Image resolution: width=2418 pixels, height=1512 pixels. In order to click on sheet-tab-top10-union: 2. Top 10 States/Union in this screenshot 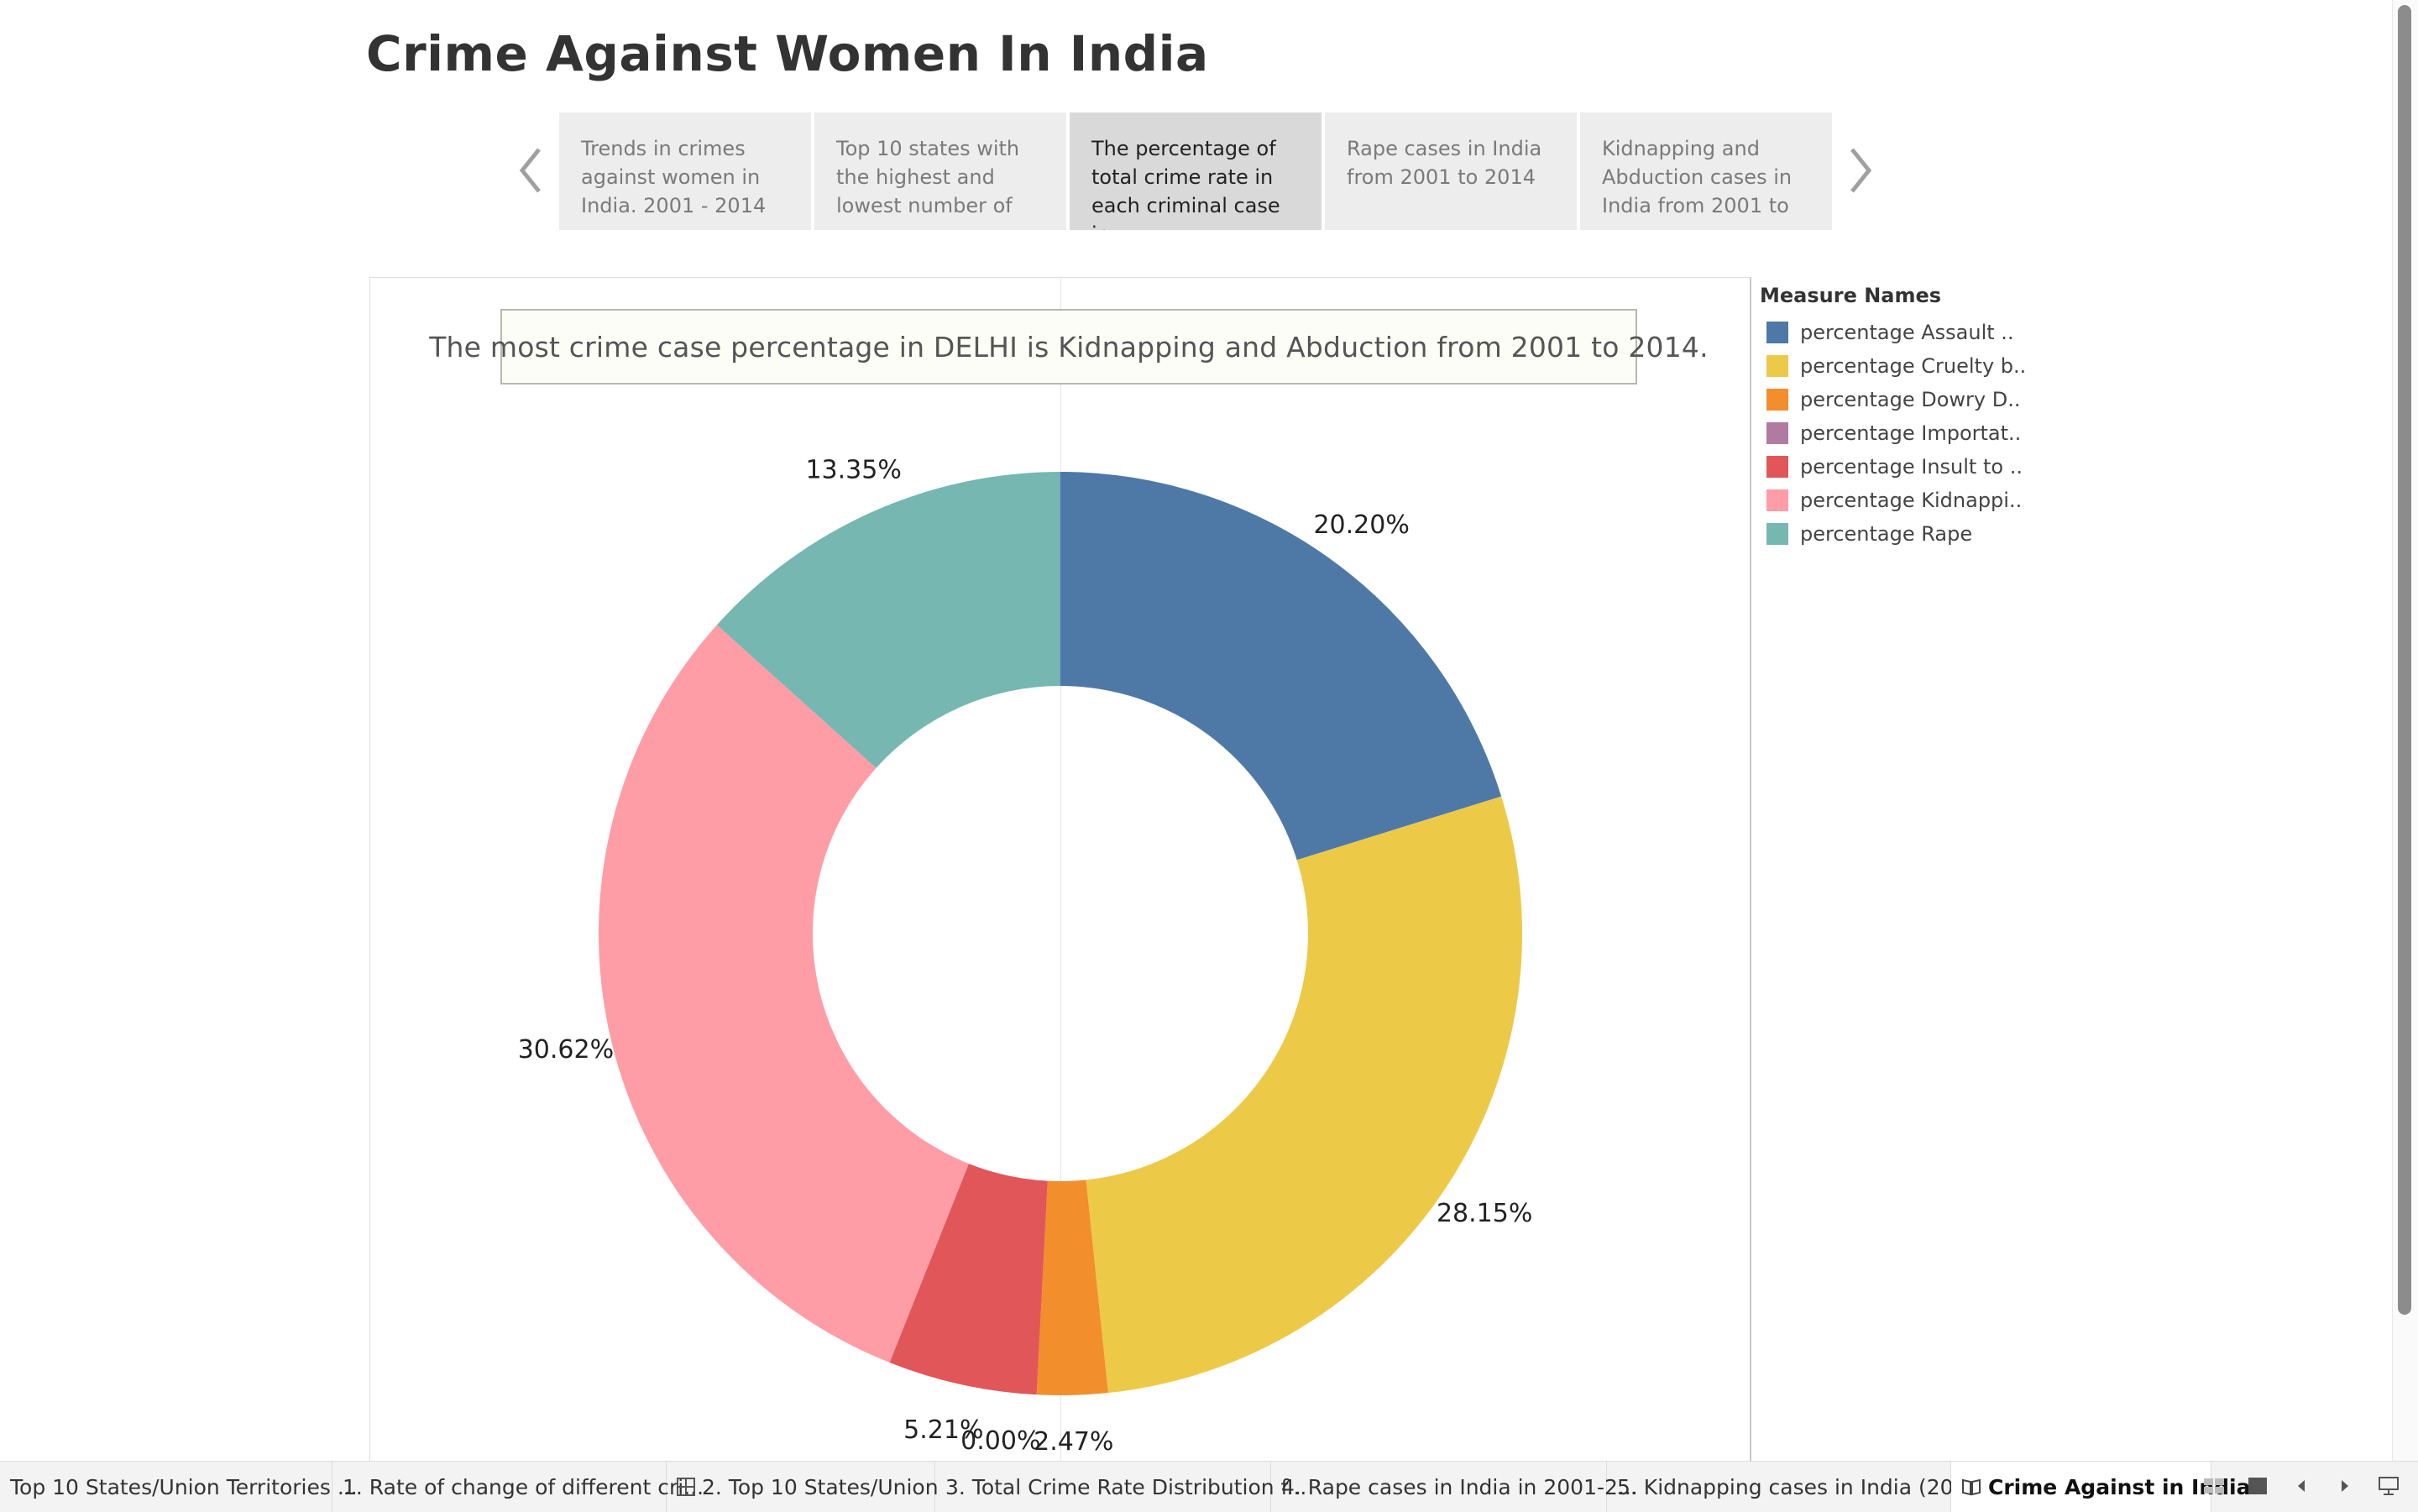, I will do `click(803, 1487)`.